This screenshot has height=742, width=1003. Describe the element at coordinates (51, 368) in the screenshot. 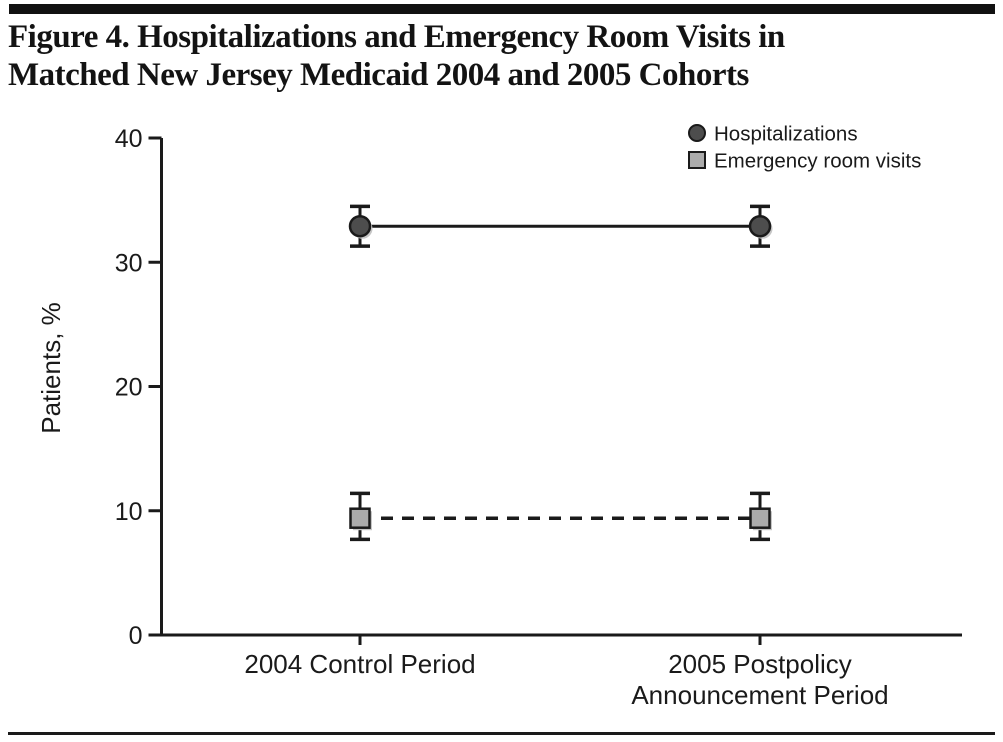

I see `y-axis-title: Patients, %` at that location.